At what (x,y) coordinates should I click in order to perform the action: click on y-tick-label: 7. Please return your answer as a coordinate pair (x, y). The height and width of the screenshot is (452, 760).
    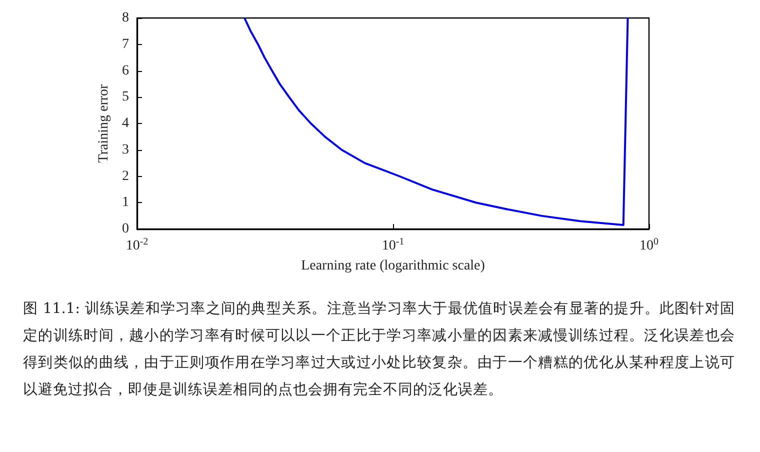
    Looking at the image, I should click on (125, 44).